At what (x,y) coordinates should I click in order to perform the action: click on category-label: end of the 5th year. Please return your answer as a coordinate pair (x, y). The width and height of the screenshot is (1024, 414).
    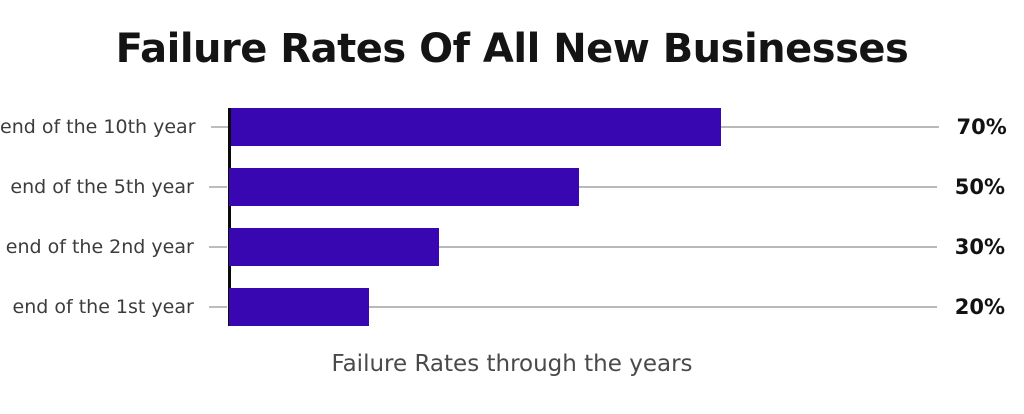
    Looking at the image, I should click on (102, 187).